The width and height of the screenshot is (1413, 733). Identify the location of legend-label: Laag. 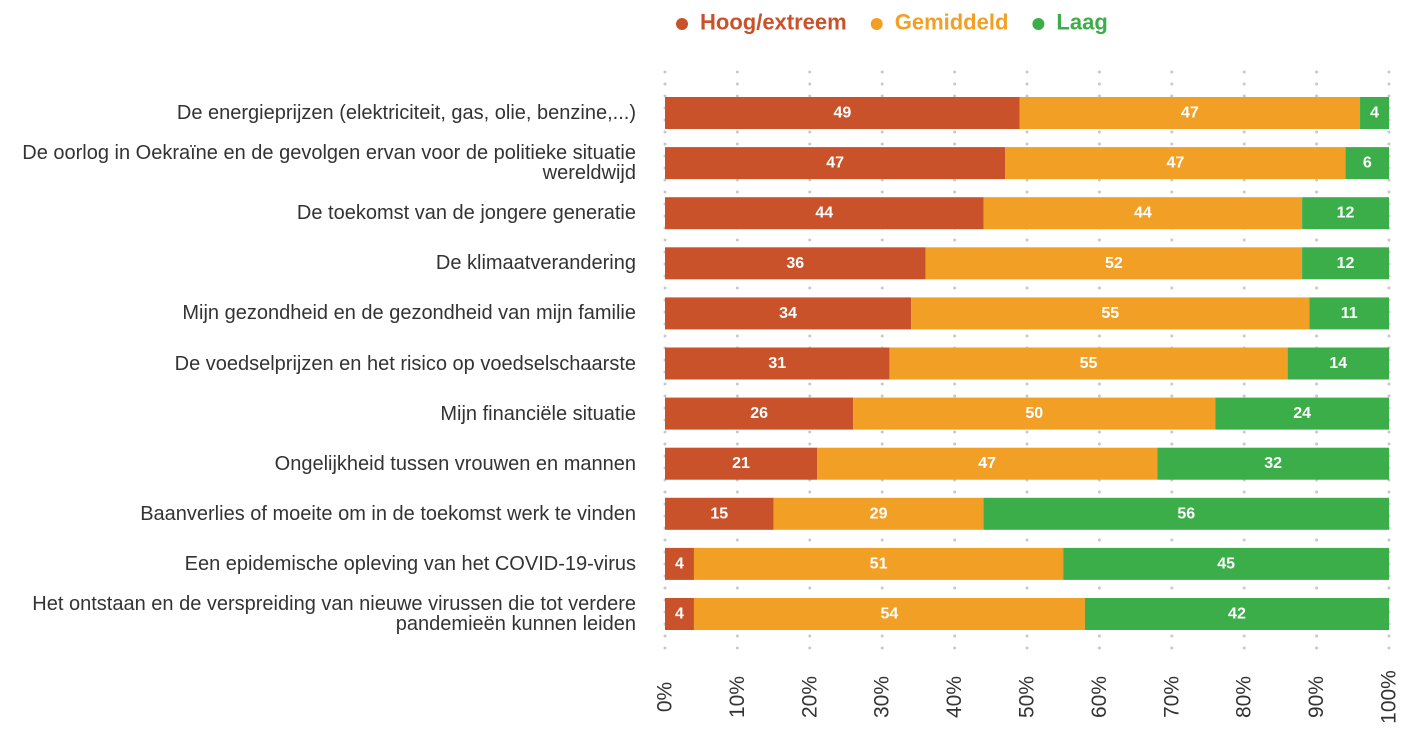
(1081, 22).